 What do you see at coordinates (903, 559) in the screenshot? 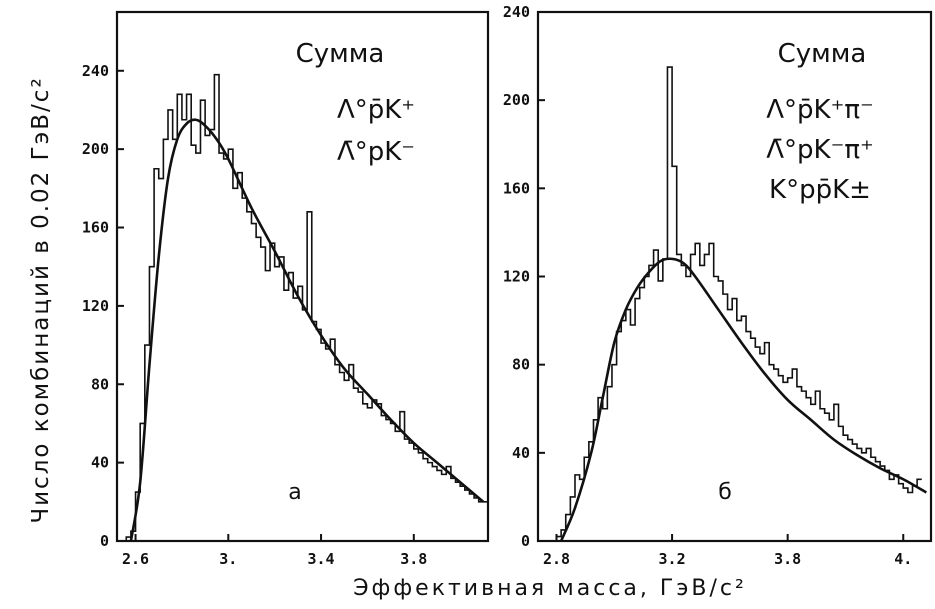
I see `x-tick-label: 4.` at bounding box center [903, 559].